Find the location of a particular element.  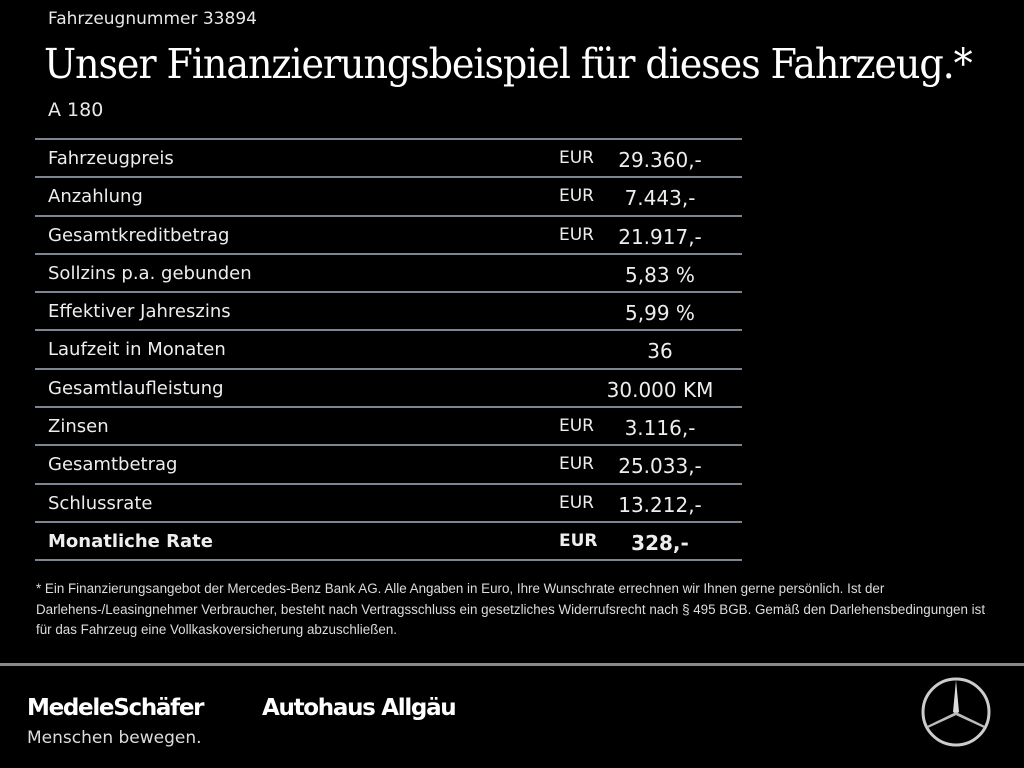

dealer-logo-medeleschaefer: MedeleSchäfer is located at coordinates (115, 708).